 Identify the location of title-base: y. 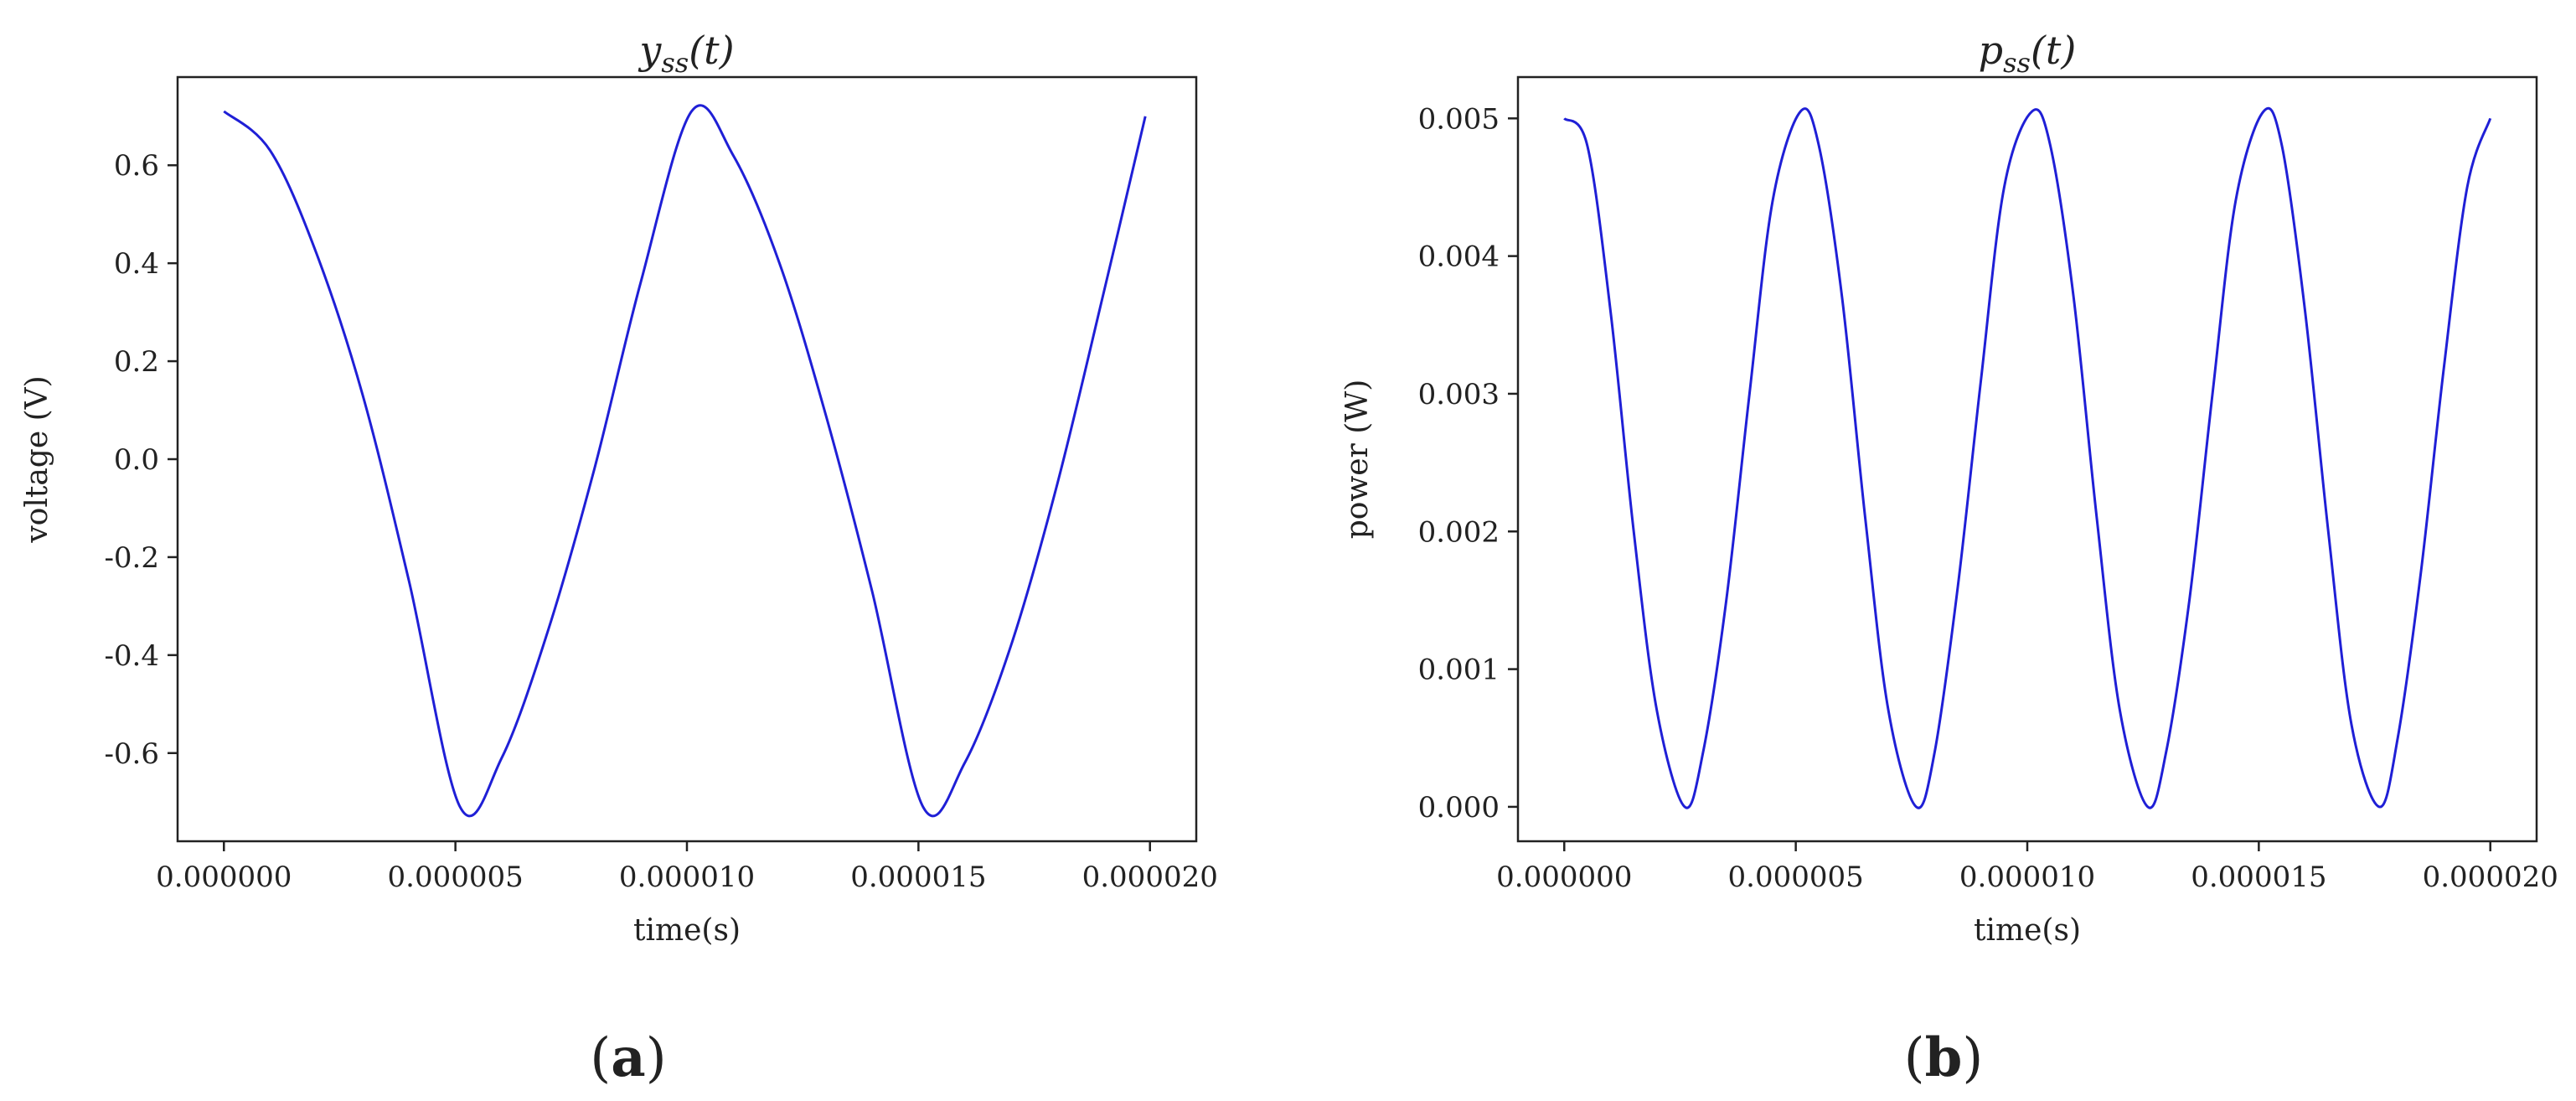
(650, 50).